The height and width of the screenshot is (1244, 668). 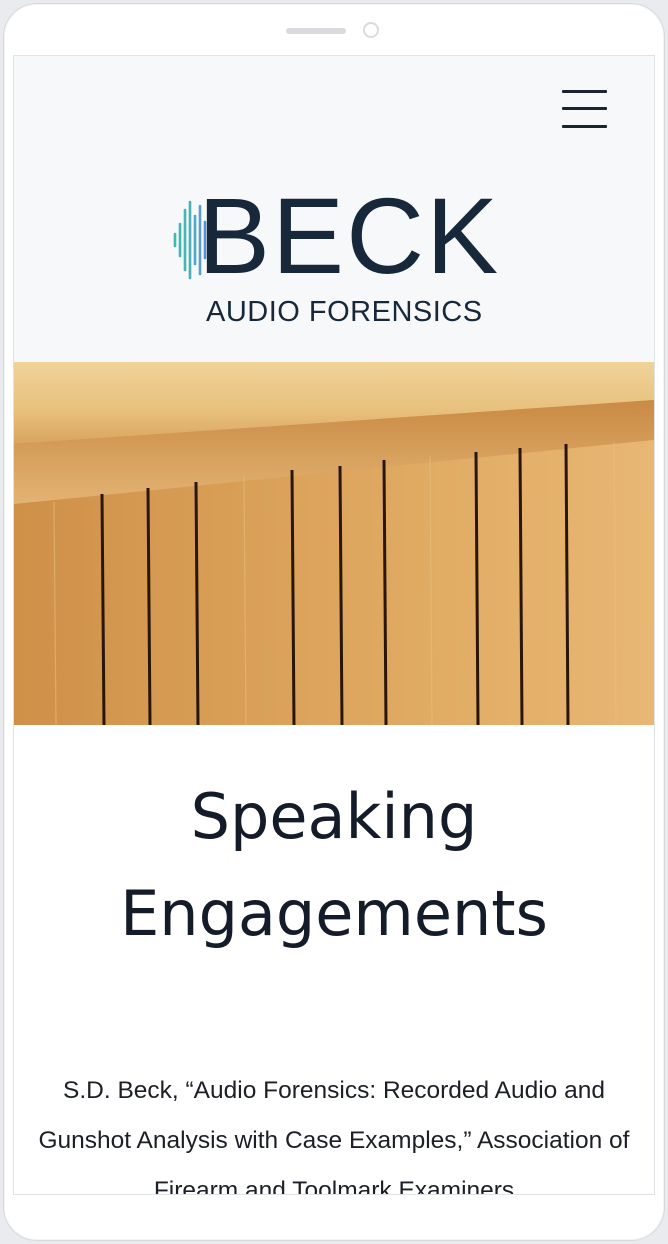 I want to click on logo-tagline: AUDIO FORENSICS, so click(x=344, y=312).